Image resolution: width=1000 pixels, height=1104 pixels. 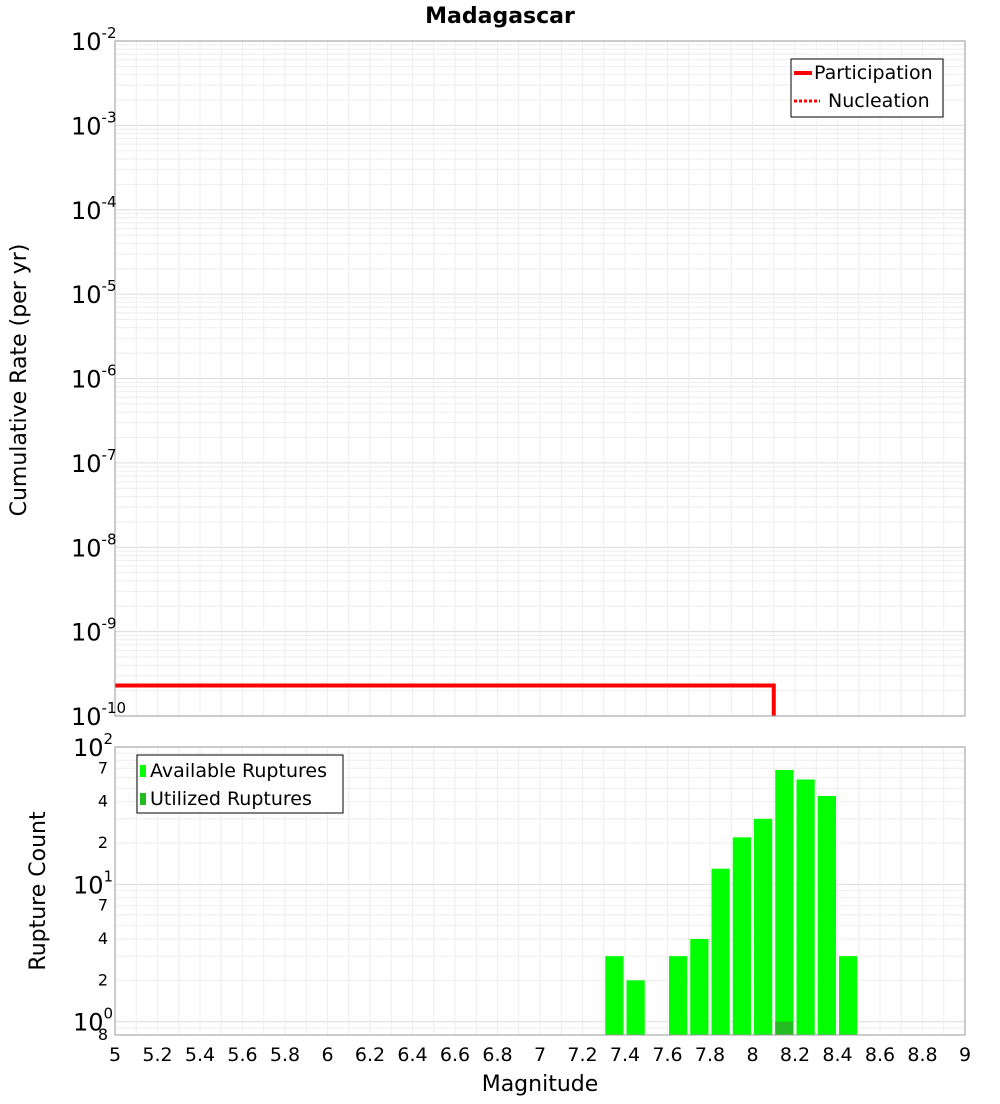 I want to click on legend-utilized-label: Utilized Ruptures, so click(x=231, y=799).